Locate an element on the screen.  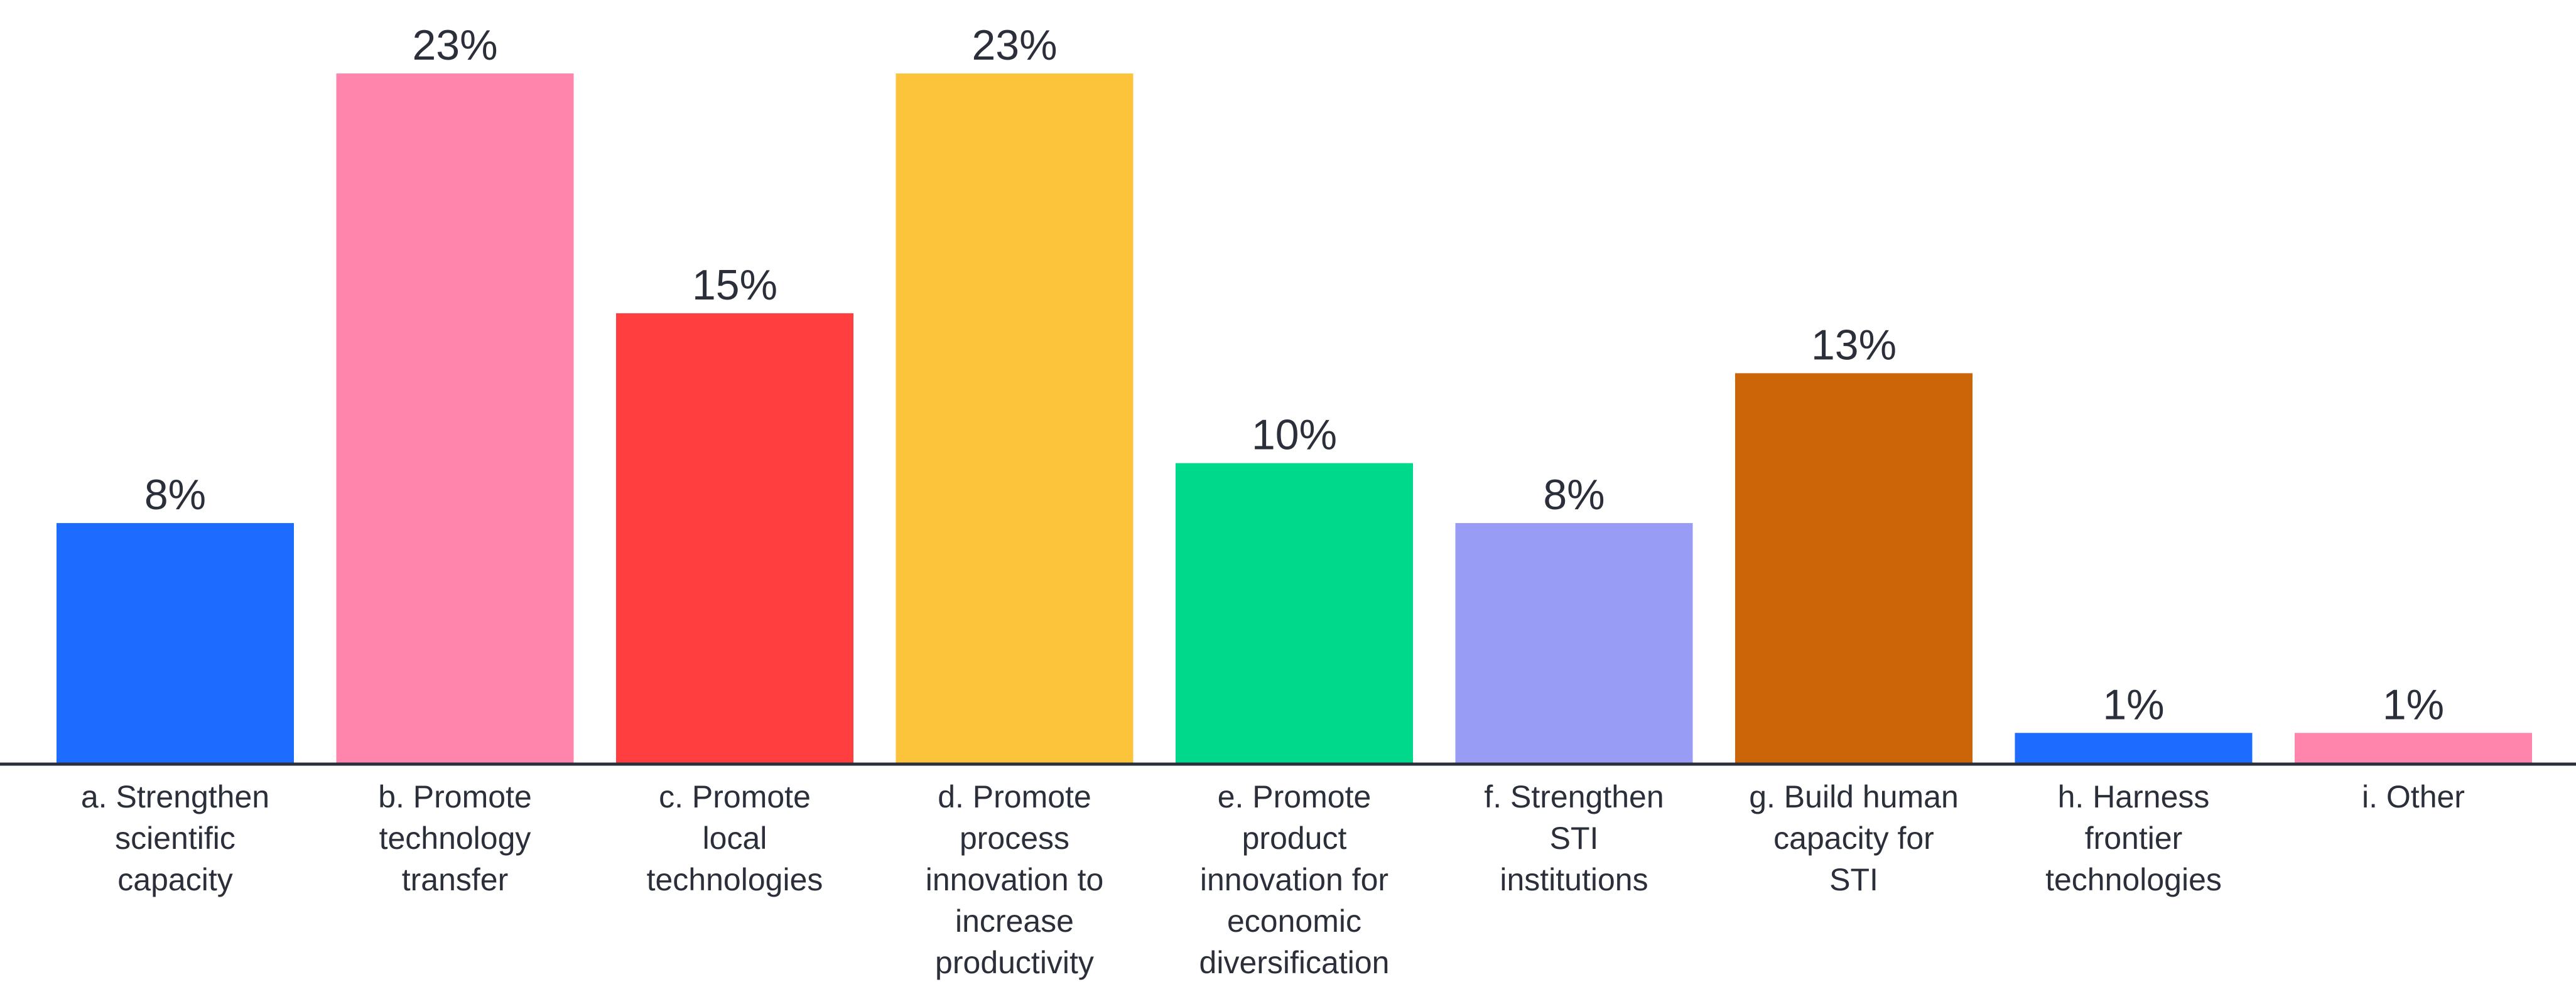
category-label-line: productivity is located at coordinates (1015, 962).